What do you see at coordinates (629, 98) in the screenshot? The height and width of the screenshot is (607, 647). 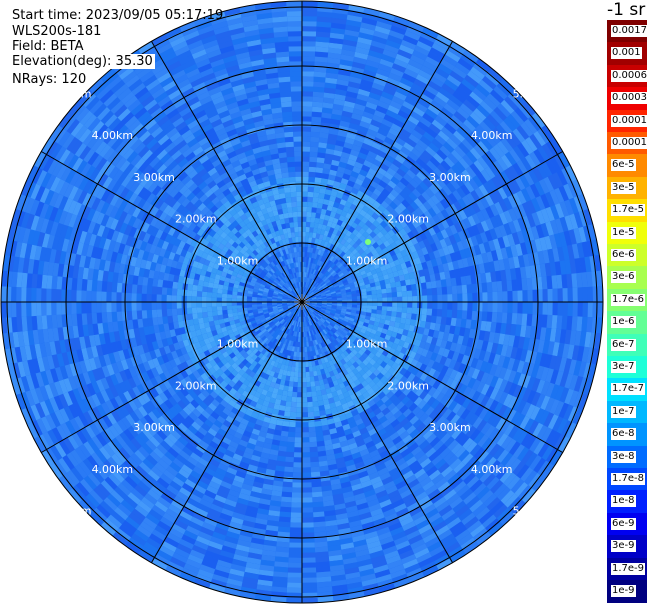 I see `colorbar-tick-label: 0.0003` at bounding box center [629, 98].